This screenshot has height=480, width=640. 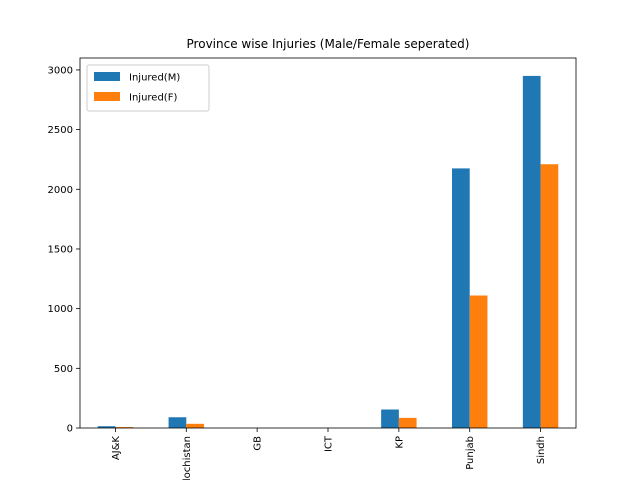 I want to click on x-tick-label: Sindh, so click(x=541, y=450).